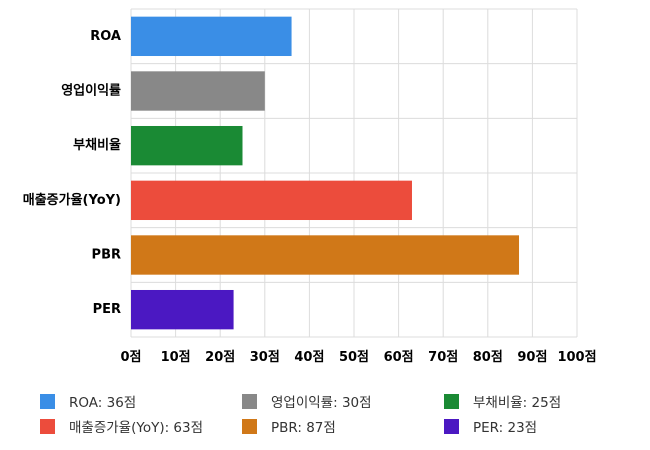 The height and width of the screenshot is (450, 650). Describe the element at coordinates (343, 426) in the screenshot. I see `legend-item-pbr: PBR: 87점` at that location.